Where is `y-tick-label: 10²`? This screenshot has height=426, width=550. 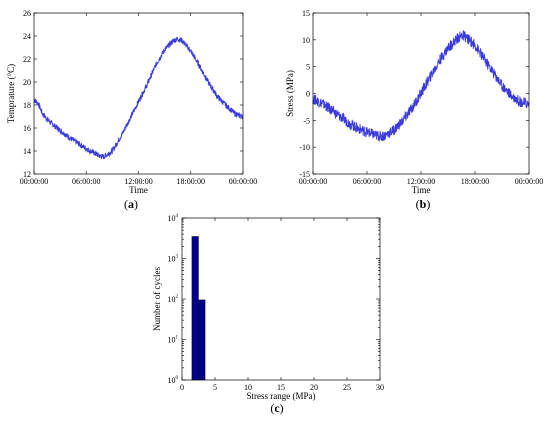
y-tick-label: 10² is located at coordinates (173, 299).